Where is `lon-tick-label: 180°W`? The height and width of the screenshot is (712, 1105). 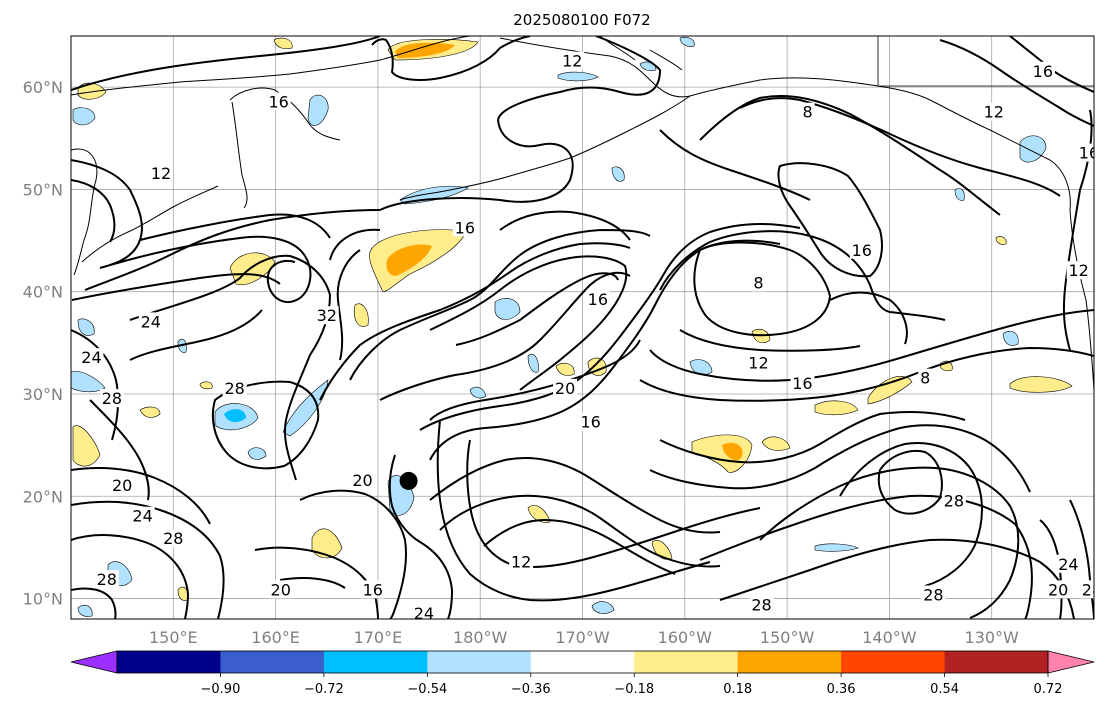 lon-tick-label: 180°W is located at coordinates (480, 637).